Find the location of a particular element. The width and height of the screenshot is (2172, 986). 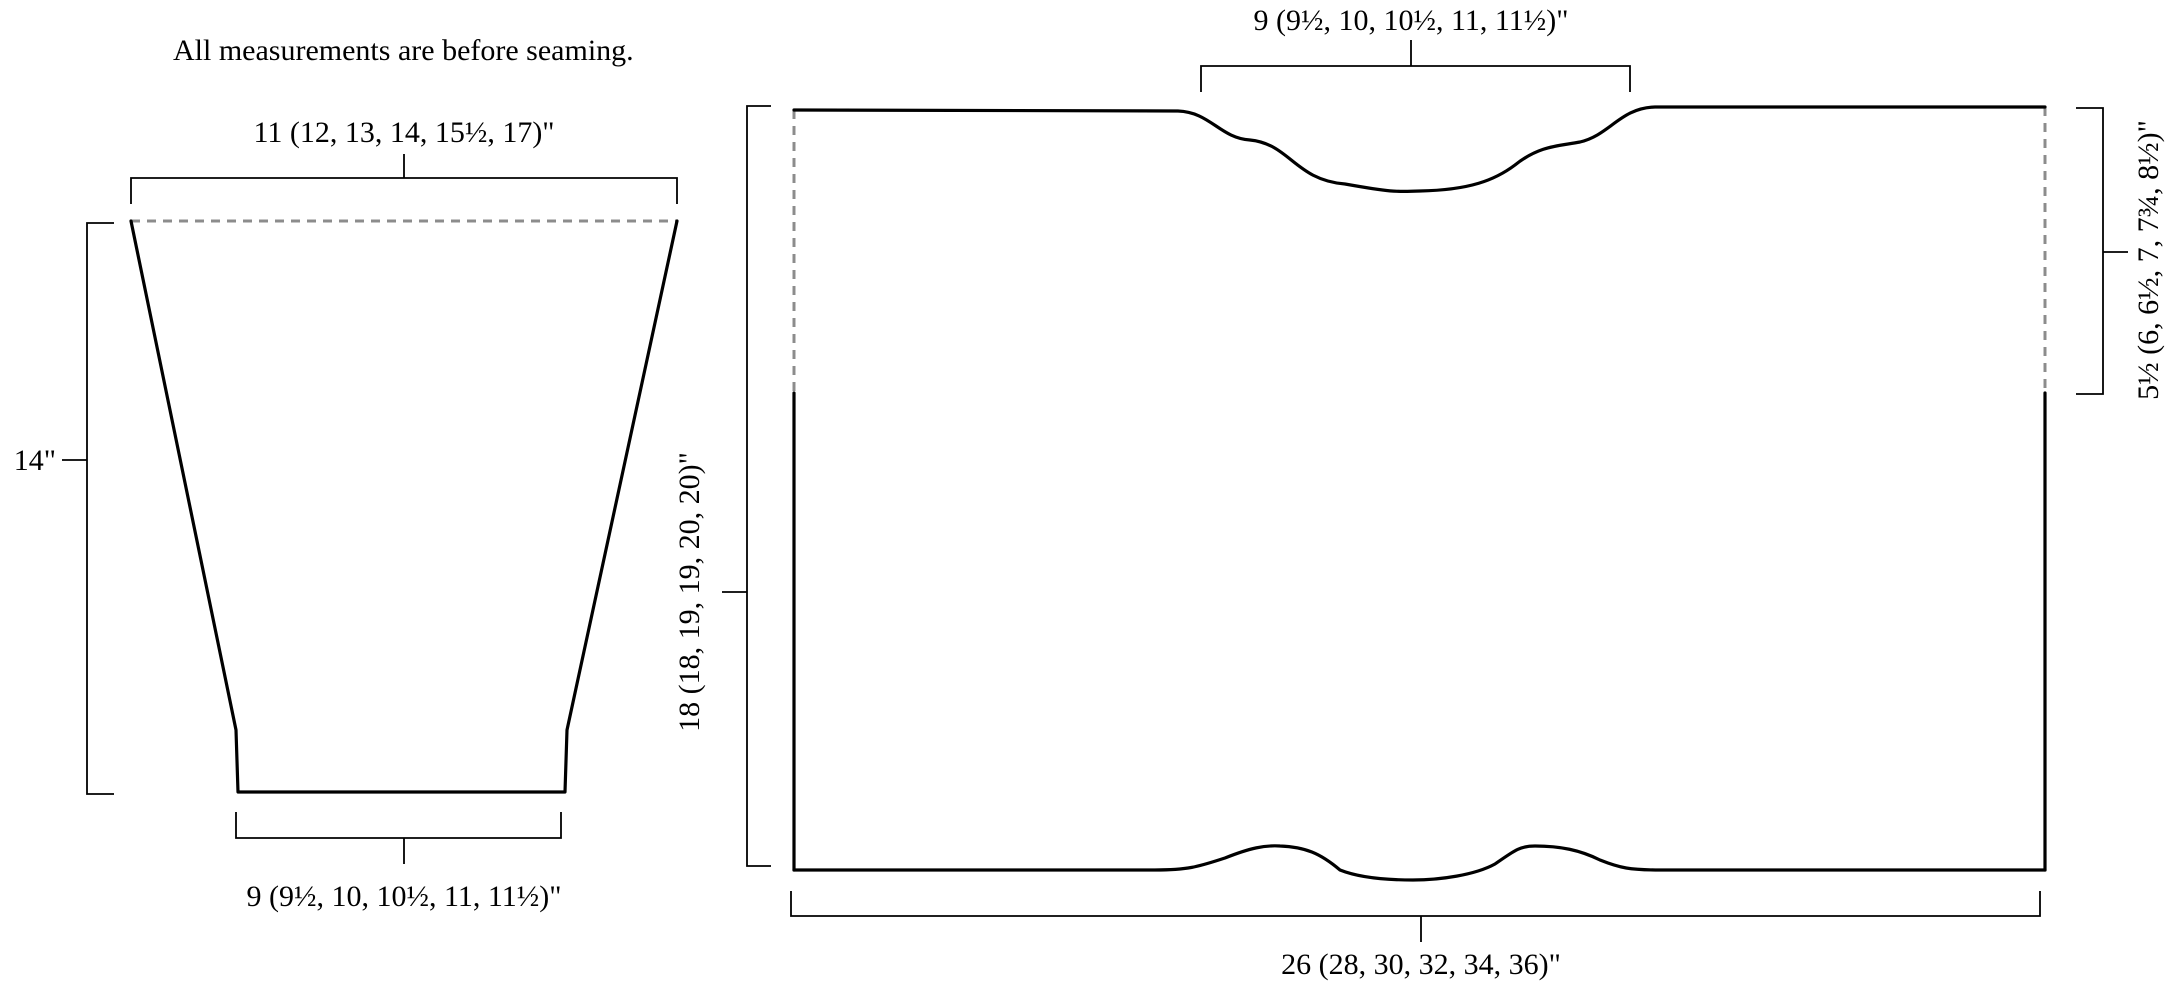

body-neck-width-label: 9 (9½, 10, 10½, 11, 11½)" is located at coordinates (1411, 20).